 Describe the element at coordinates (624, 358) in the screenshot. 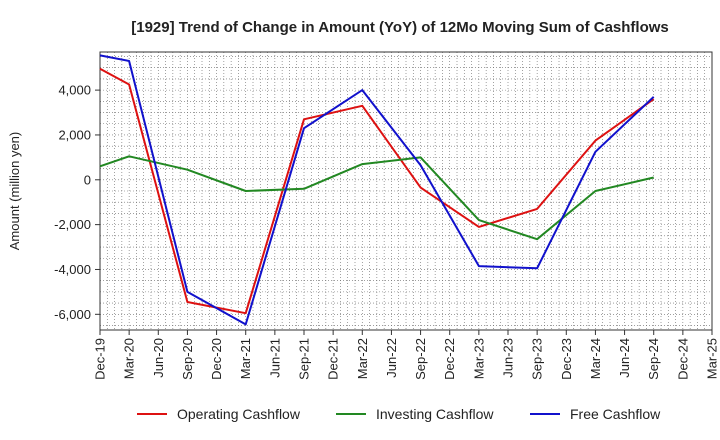

I see `x-tick-label: Jun-24` at that location.